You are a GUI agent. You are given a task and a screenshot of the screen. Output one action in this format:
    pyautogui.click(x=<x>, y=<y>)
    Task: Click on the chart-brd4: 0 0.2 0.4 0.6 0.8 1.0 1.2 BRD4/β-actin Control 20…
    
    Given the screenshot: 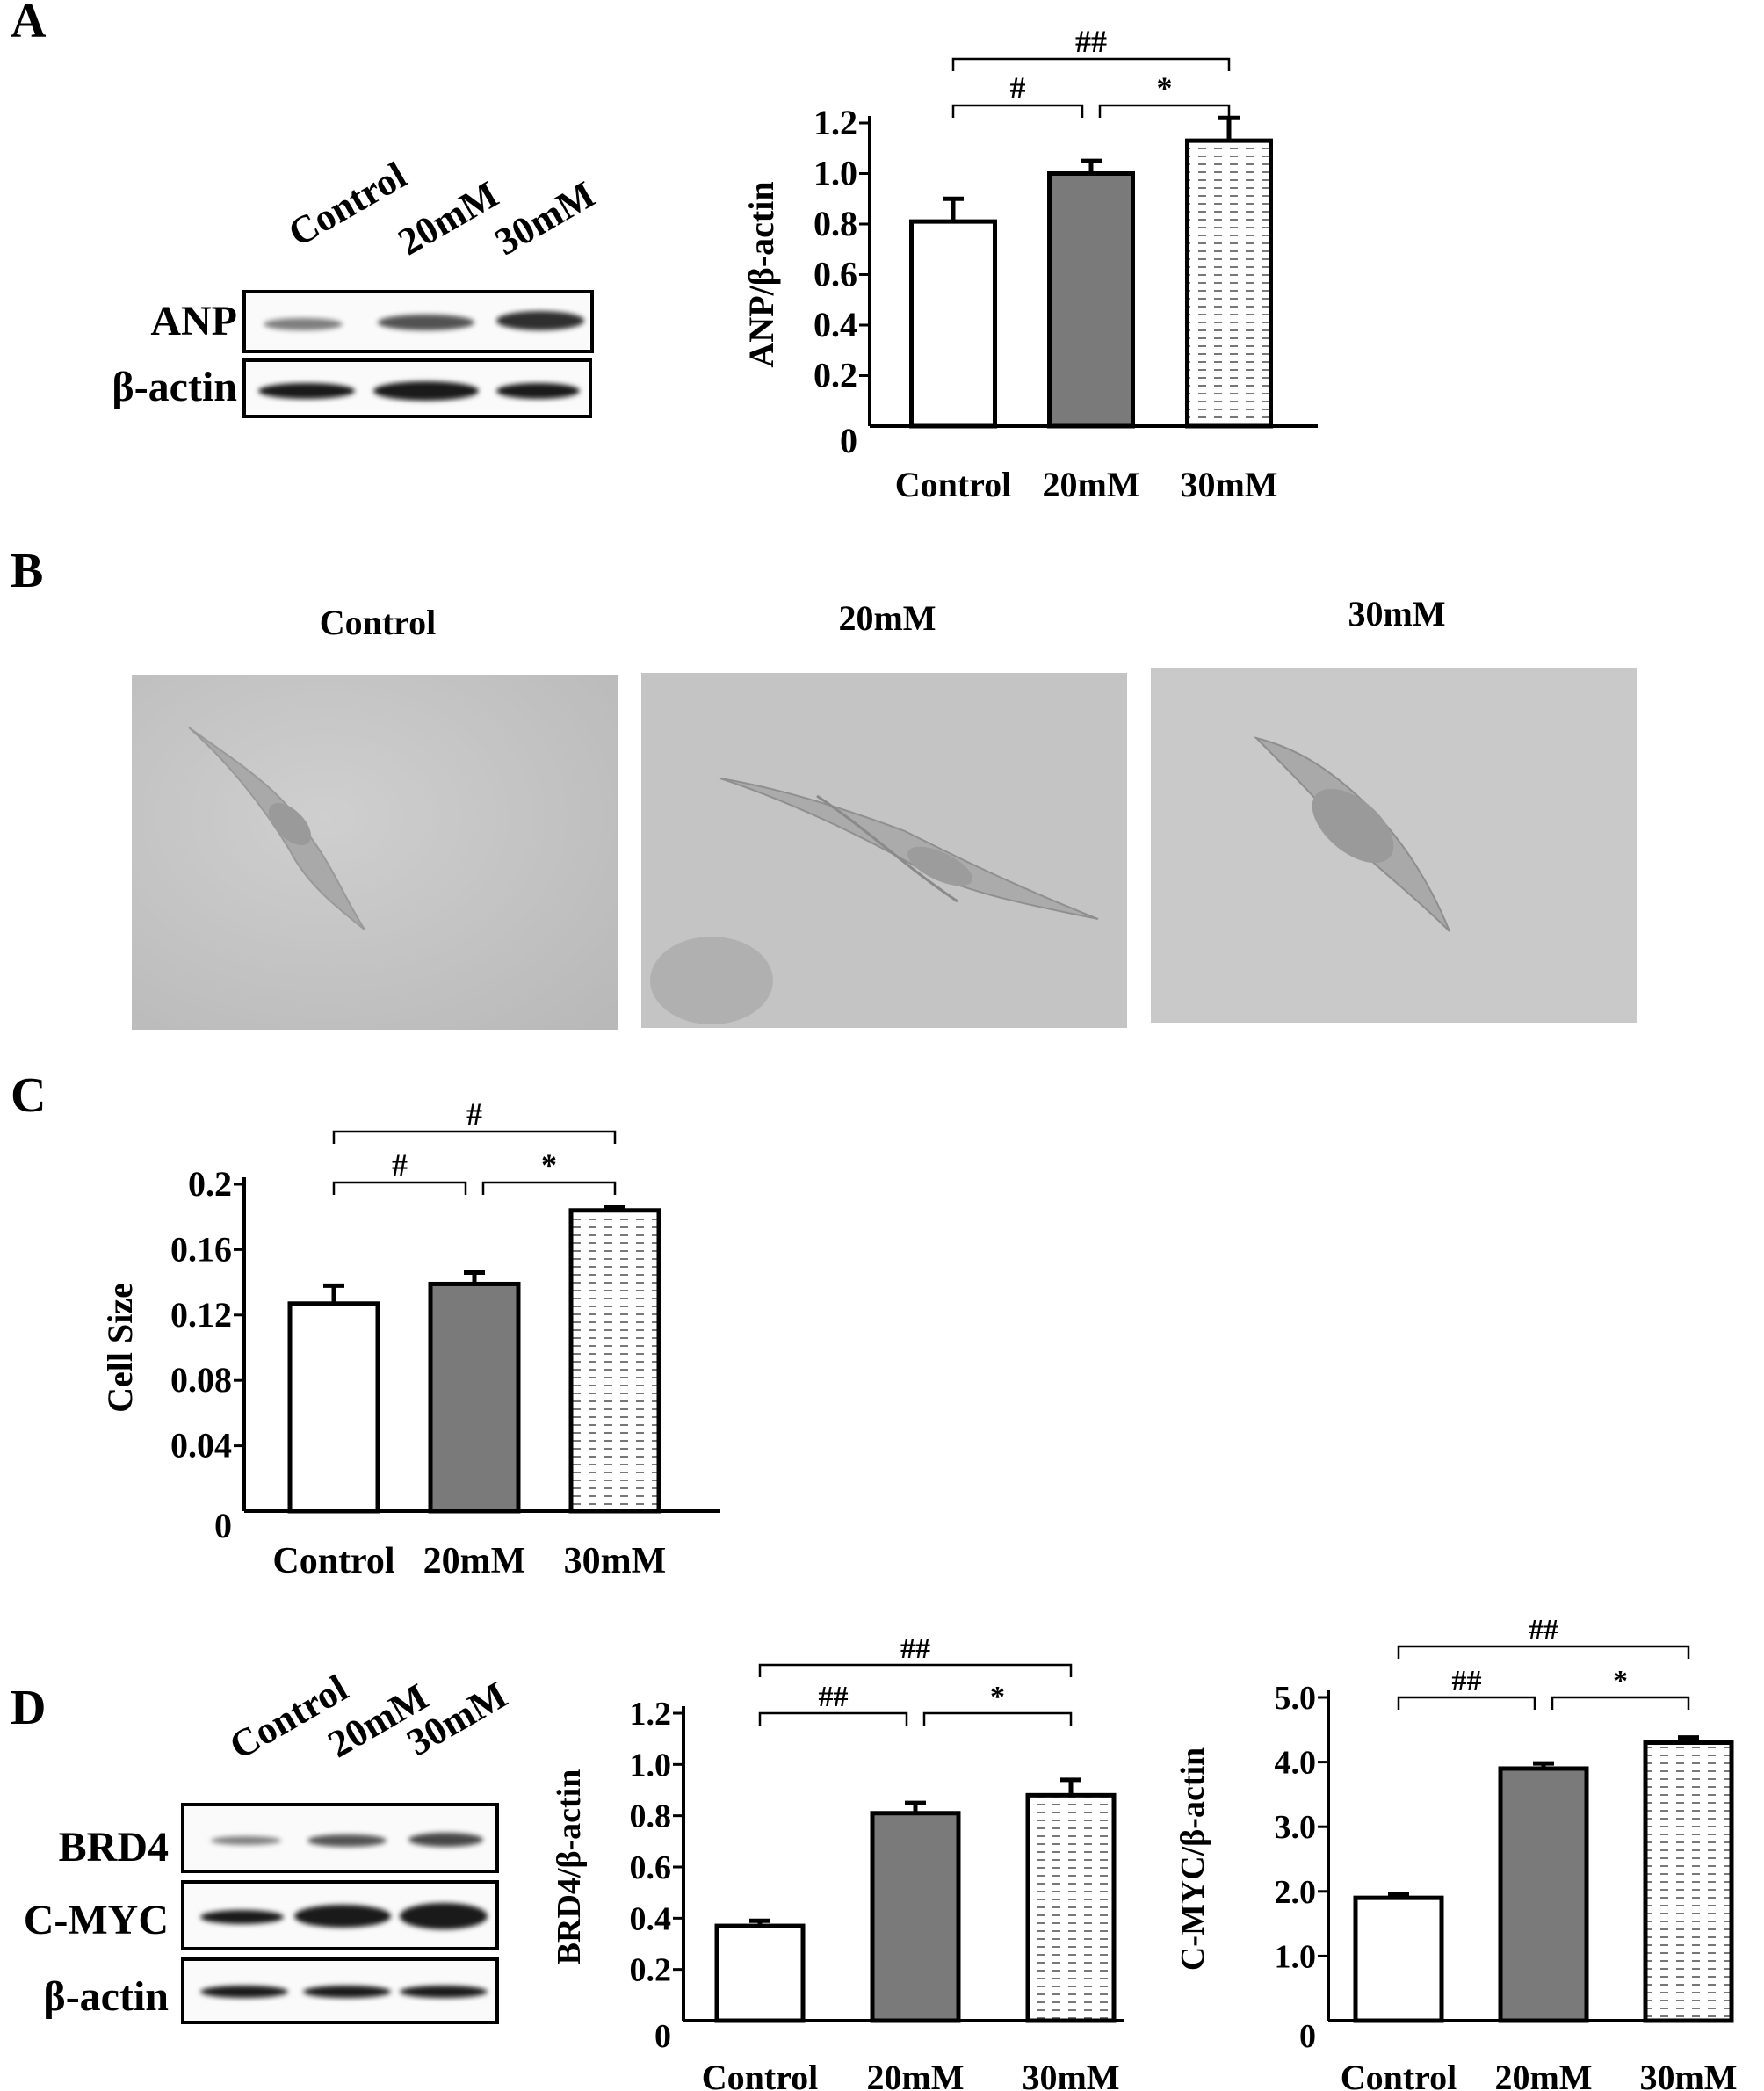 What is the action you would take?
    pyautogui.click(x=837, y=1862)
    